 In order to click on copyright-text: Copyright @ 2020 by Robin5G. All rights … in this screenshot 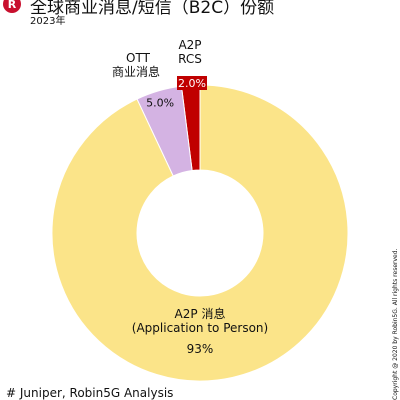, I will do `click(395, 324)`.